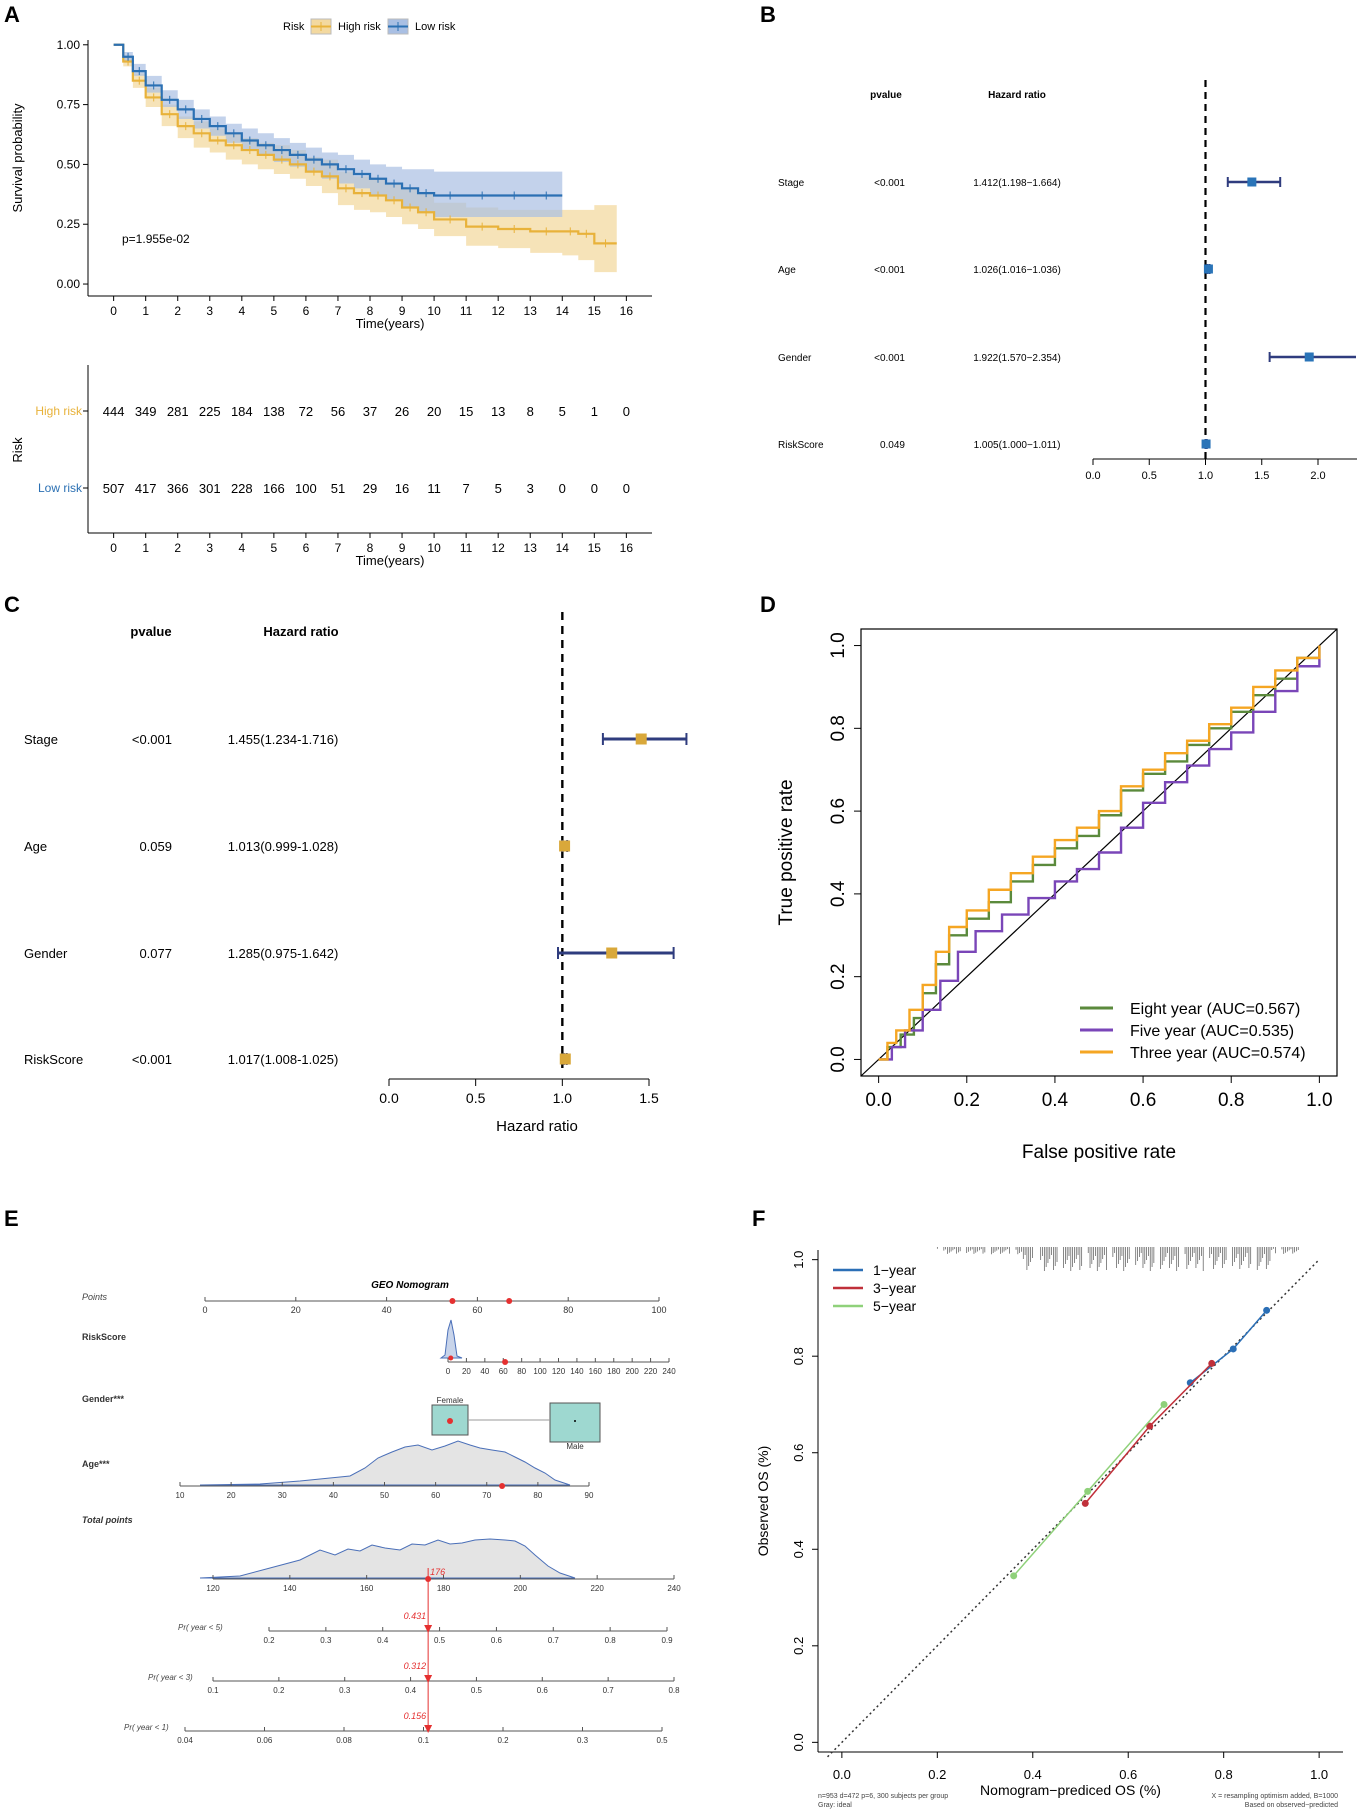 The image size is (1357, 1809). Describe the element at coordinates (231, 1495) in the screenshot. I see `age-tick-label: 20` at that location.